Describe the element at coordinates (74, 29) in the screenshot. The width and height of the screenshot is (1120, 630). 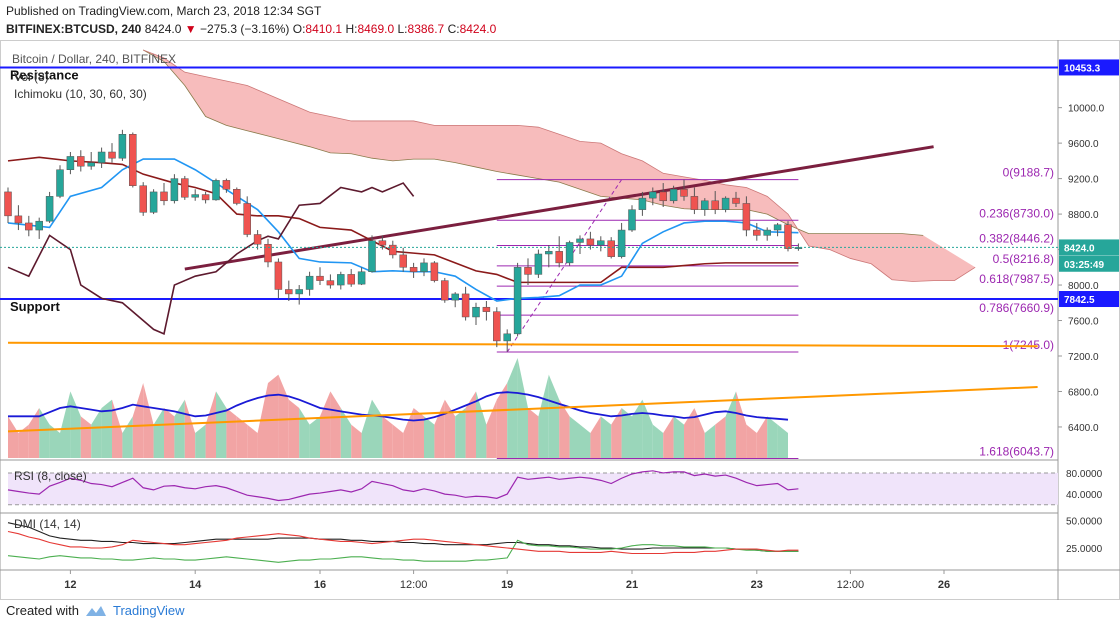
I see `symbol: BITFINEX:BTCUSD, 240` at that location.